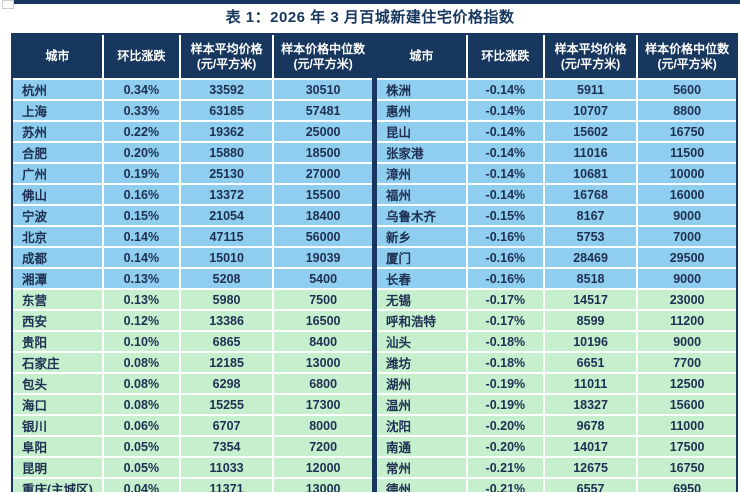 The width and height of the screenshot is (740, 492). What do you see at coordinates (505, 384) in the screenshot?
I see `change-cell: -0.19%` at bounding box center [505, 384].